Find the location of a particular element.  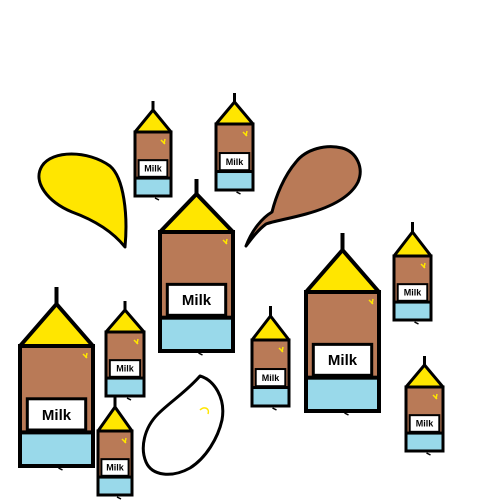

yellow-banana-splash is located at coordinates (82, 200).